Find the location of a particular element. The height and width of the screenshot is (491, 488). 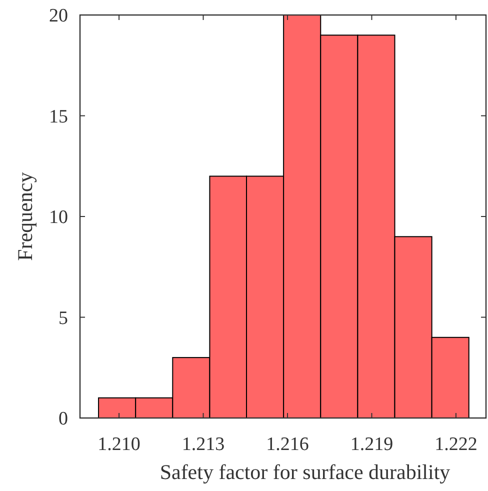

y-tick-label: 20 is located at coordinates (58, 16).